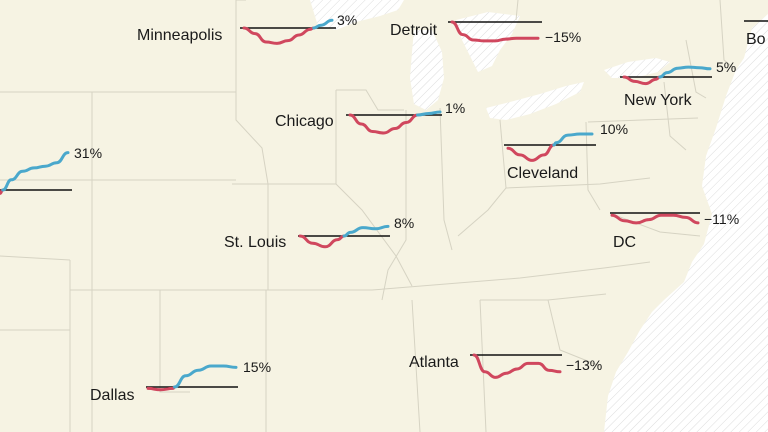 This screenshot has height=432, width=768. What do you see at coordinates (257, 367) in the screenshot?
I see `change-label-dallas: 15%` at bounding box center [257, 367].